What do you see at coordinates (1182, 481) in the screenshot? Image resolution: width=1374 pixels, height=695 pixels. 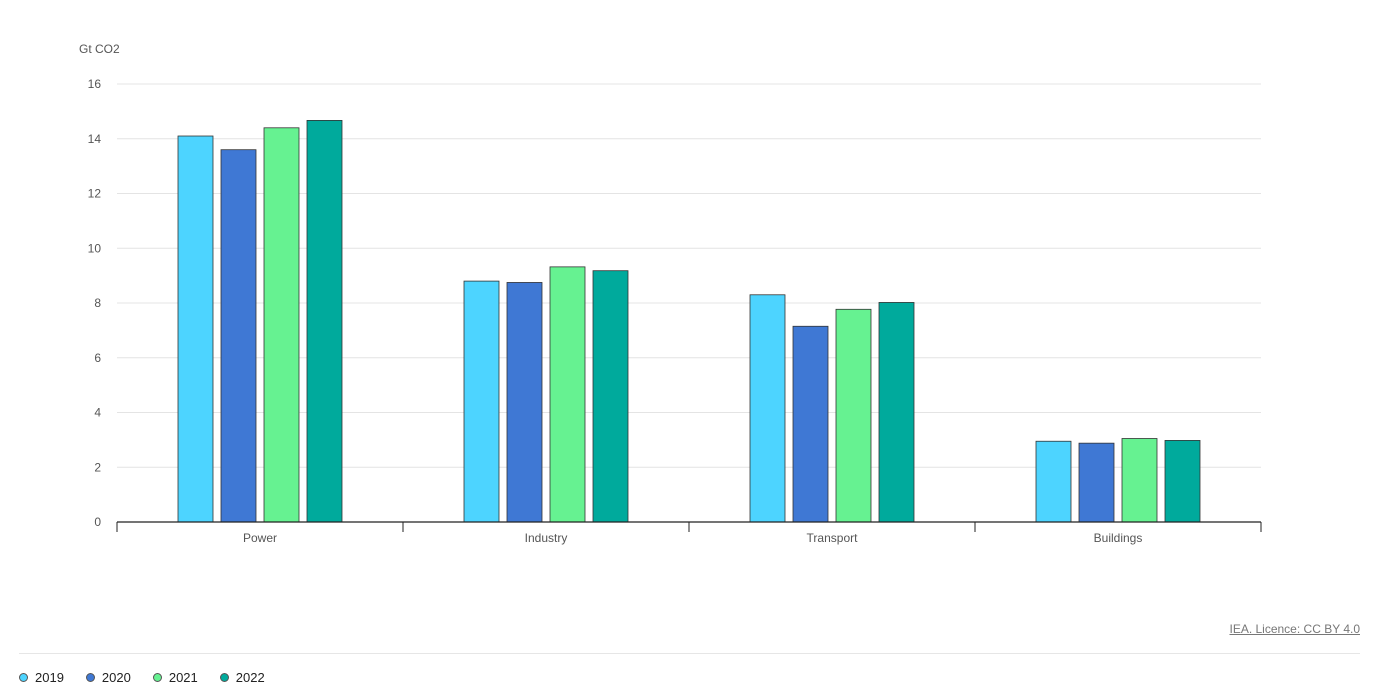 I see `bar-buildings-2022` at bounding box center [1182, 481].